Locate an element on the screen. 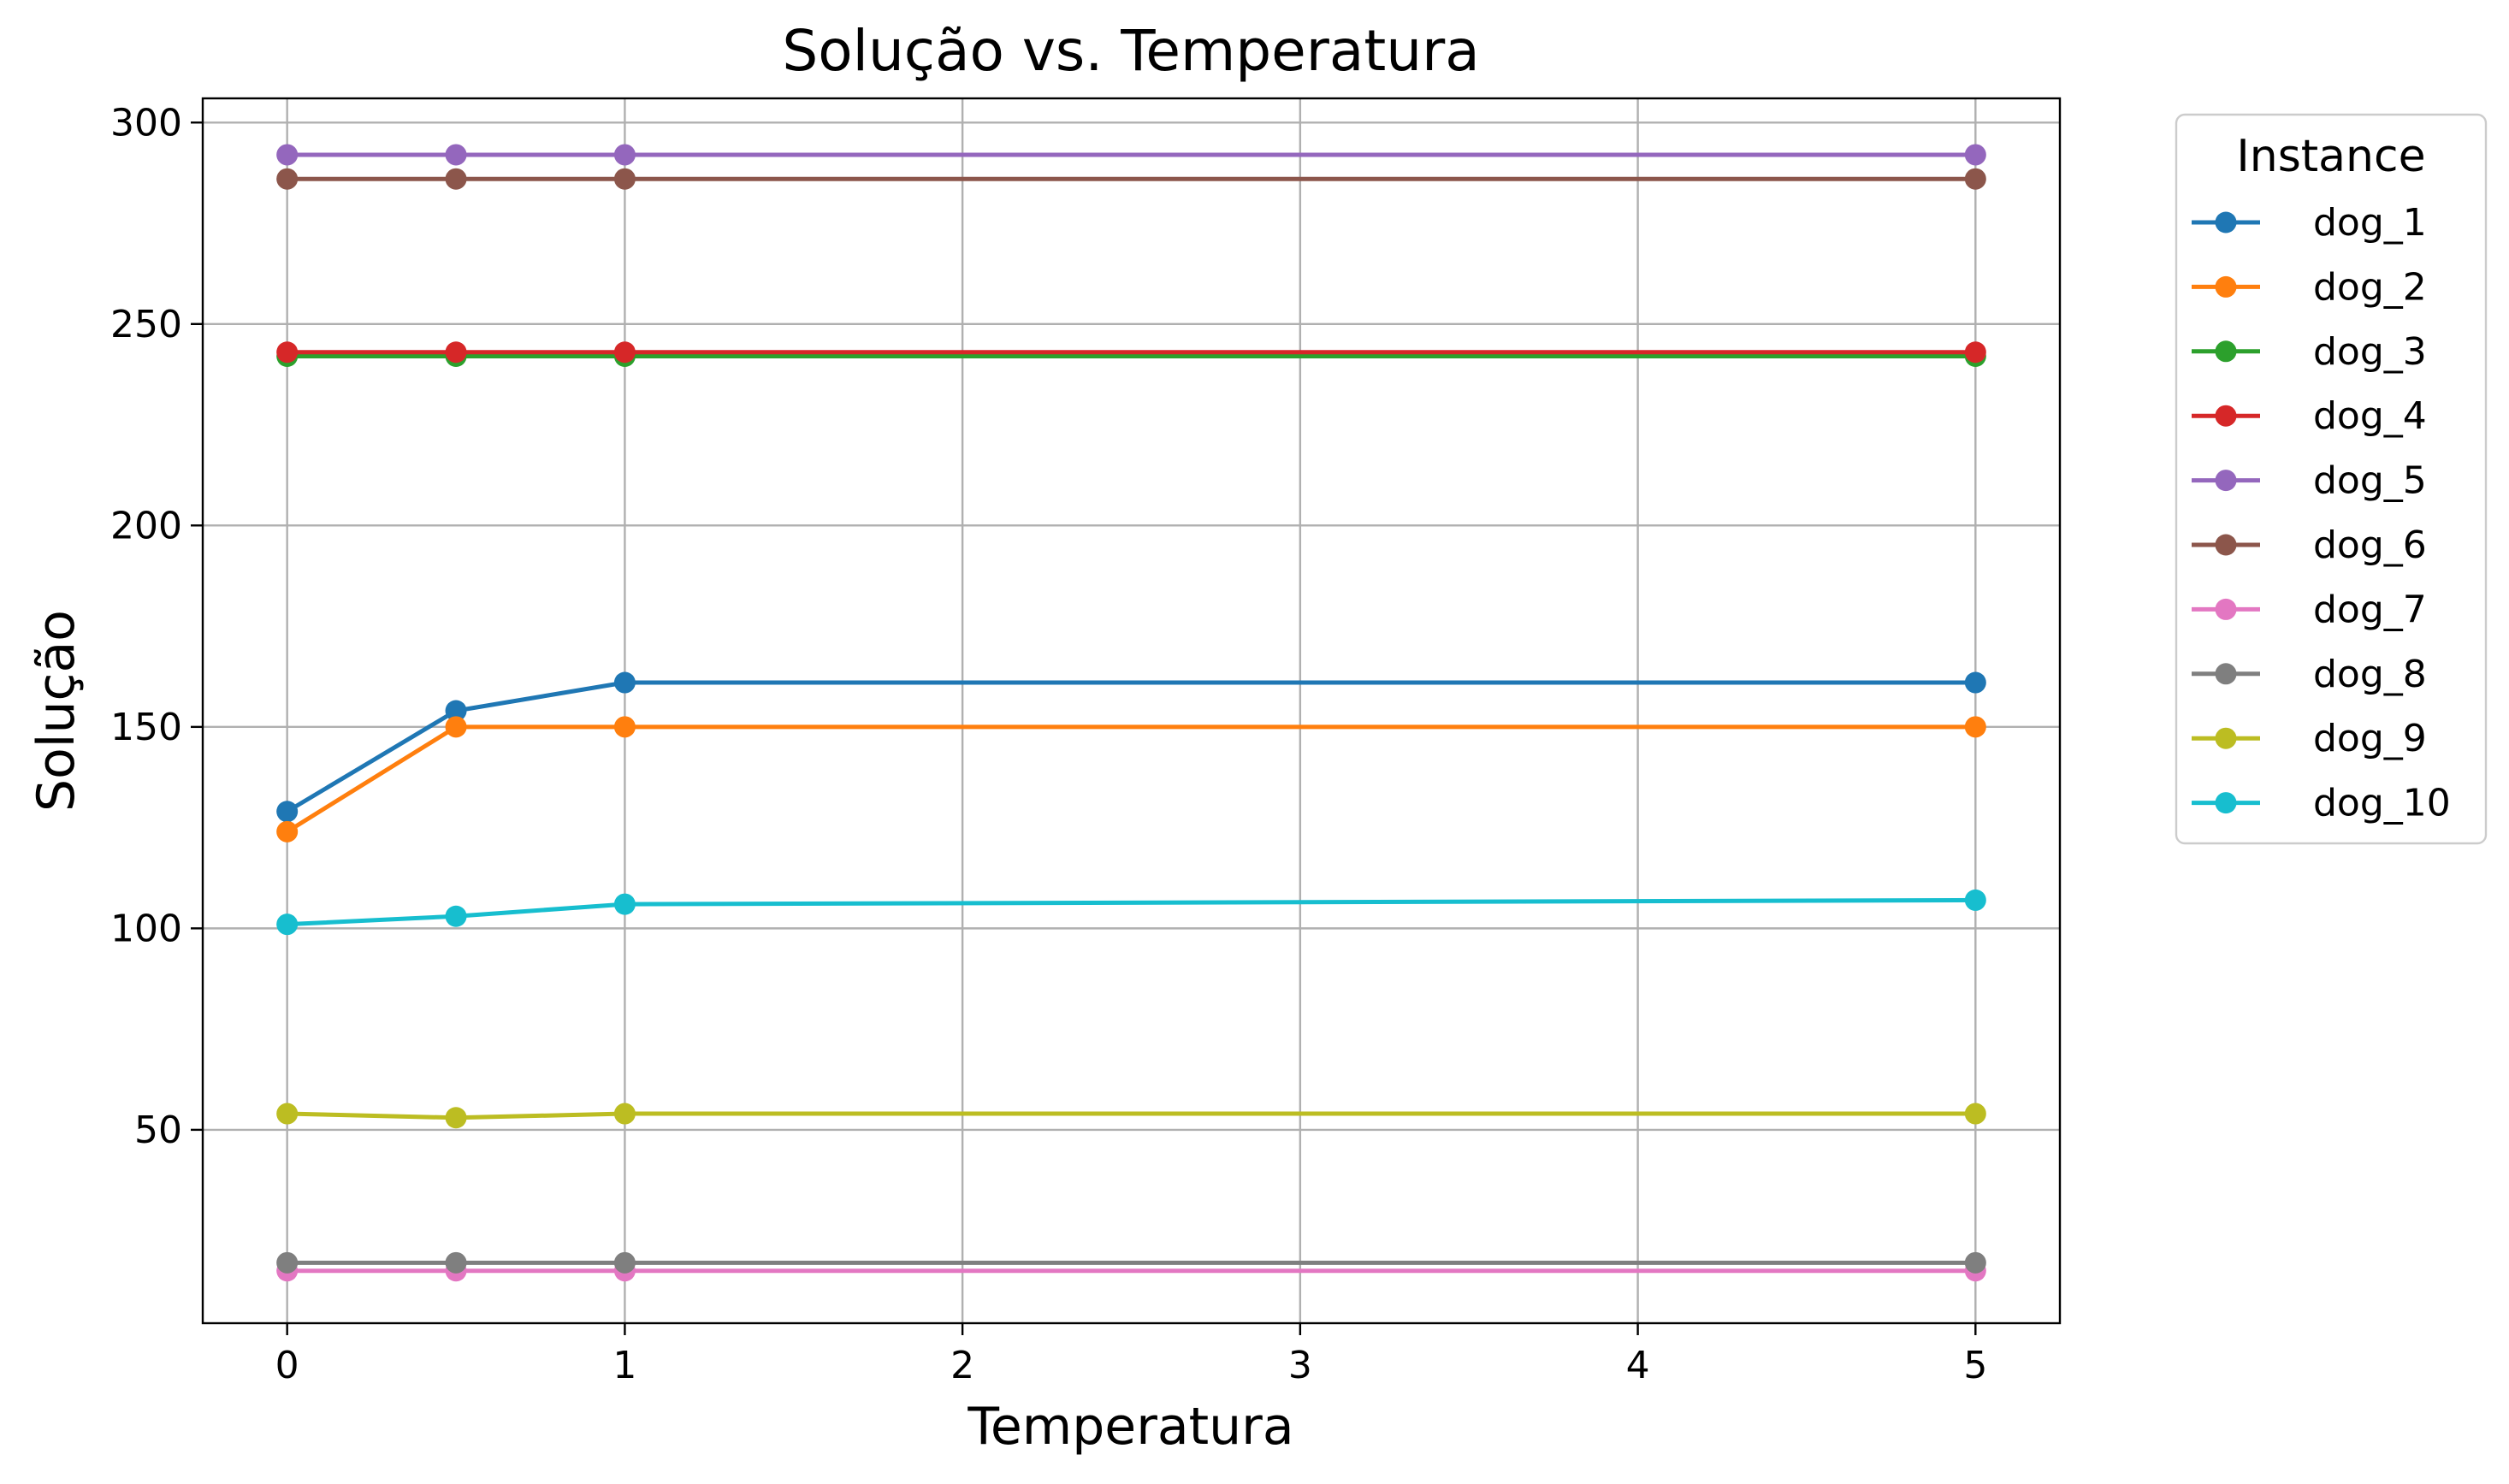 The image size is (2509, 1484). y-tick-label: 250 is located at coordinates (146, 324).